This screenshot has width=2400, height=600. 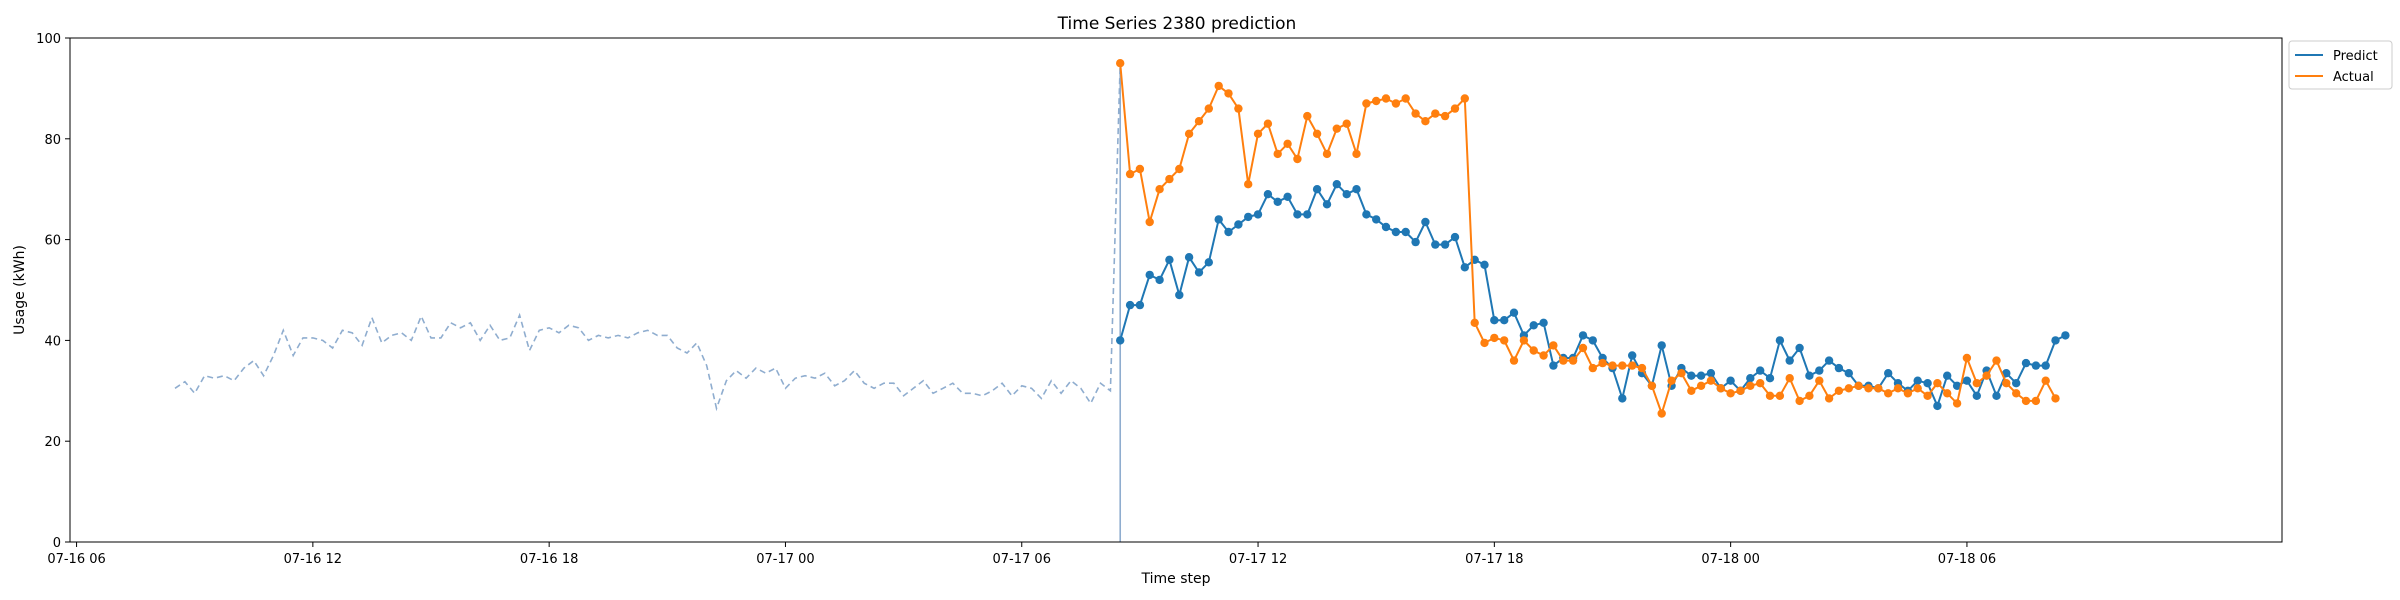 What do you see at coordinates (1176, 579) in the screenshot?
I see `x-axis-label: Time step` at bounding box center [1176, 579].